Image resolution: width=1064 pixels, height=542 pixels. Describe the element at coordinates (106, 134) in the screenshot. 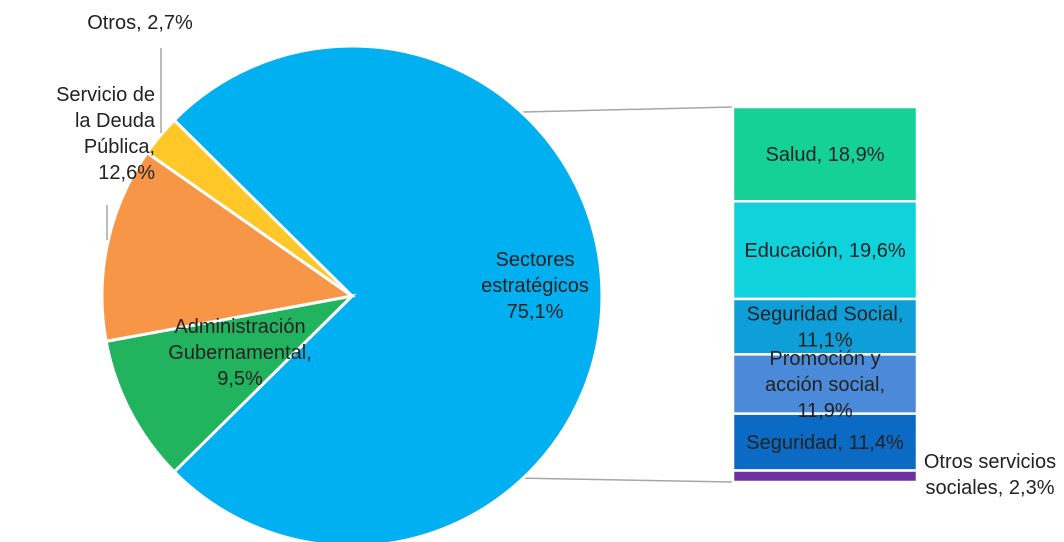

I see `label-servicio-de-la-deuda-publica: Servicio de la Deuda Pública, 12,6%` at that location.